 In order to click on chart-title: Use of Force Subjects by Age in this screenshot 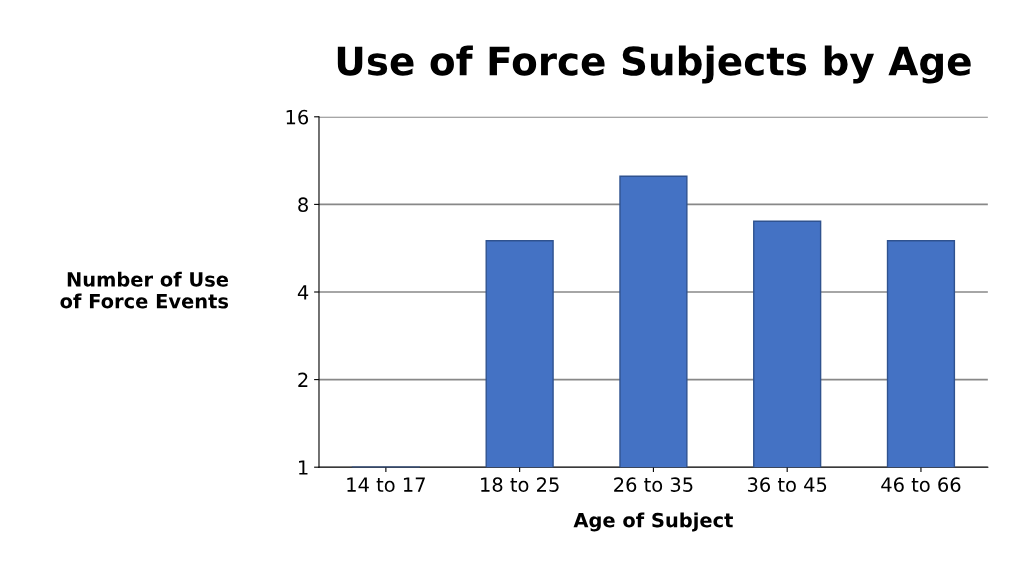, I will do `click(654, 64)`.